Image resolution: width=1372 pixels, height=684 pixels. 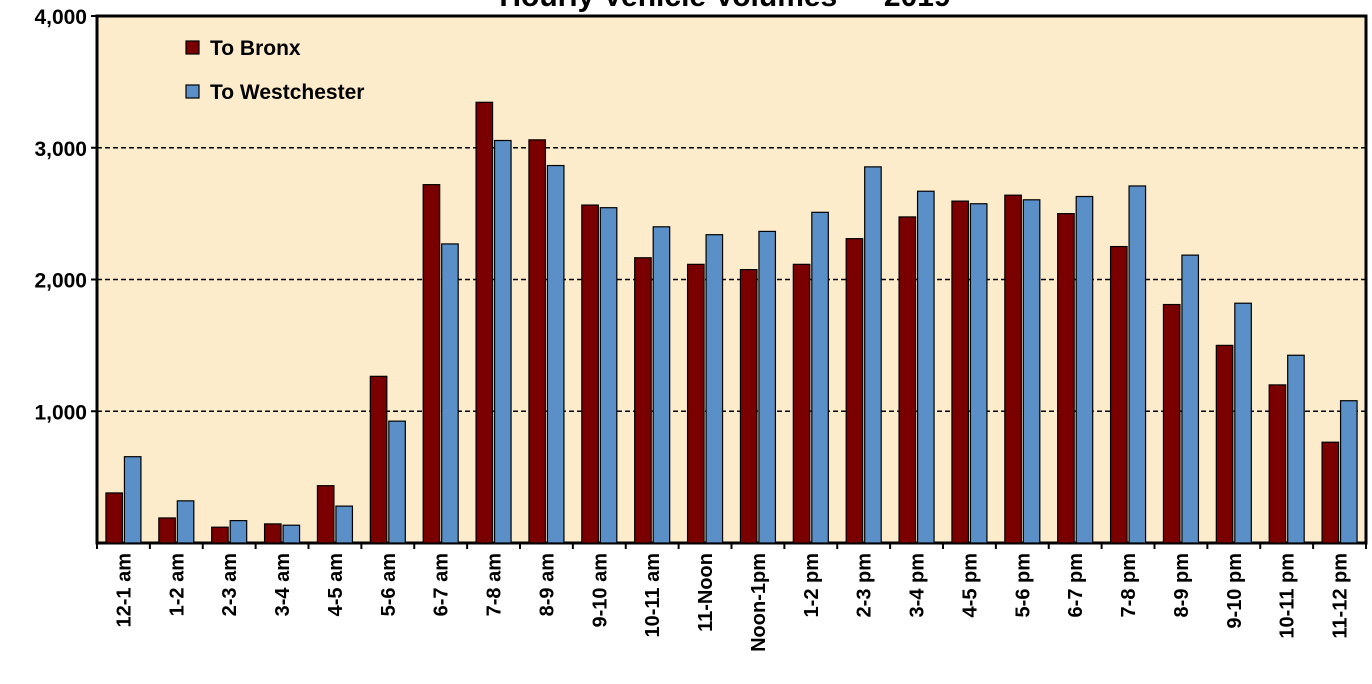 I want to click on x-tick-label: 5-6 am, so click(x=389, y=584).